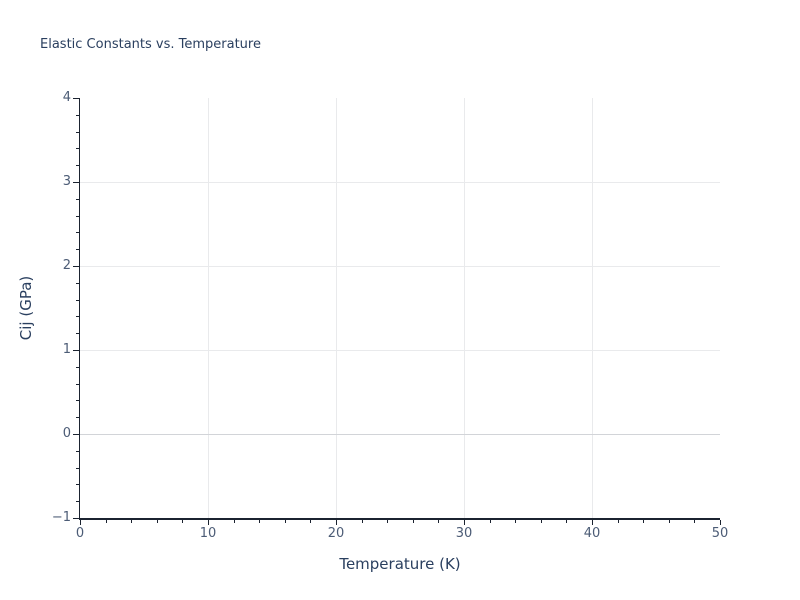 This screenshot has height=600, width=800. What do you see at coordinates (66, 433) in the screenshot?
I see `y-tick-label: 0` at bounding box center [66, 433].